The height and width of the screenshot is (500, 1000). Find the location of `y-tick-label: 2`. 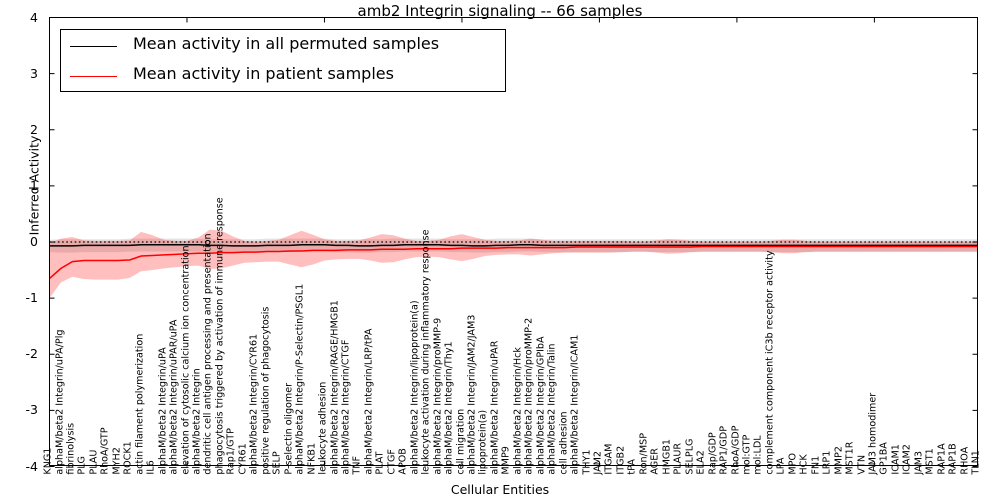

y-tick-label: 2 is located at coordinates (34, 129).